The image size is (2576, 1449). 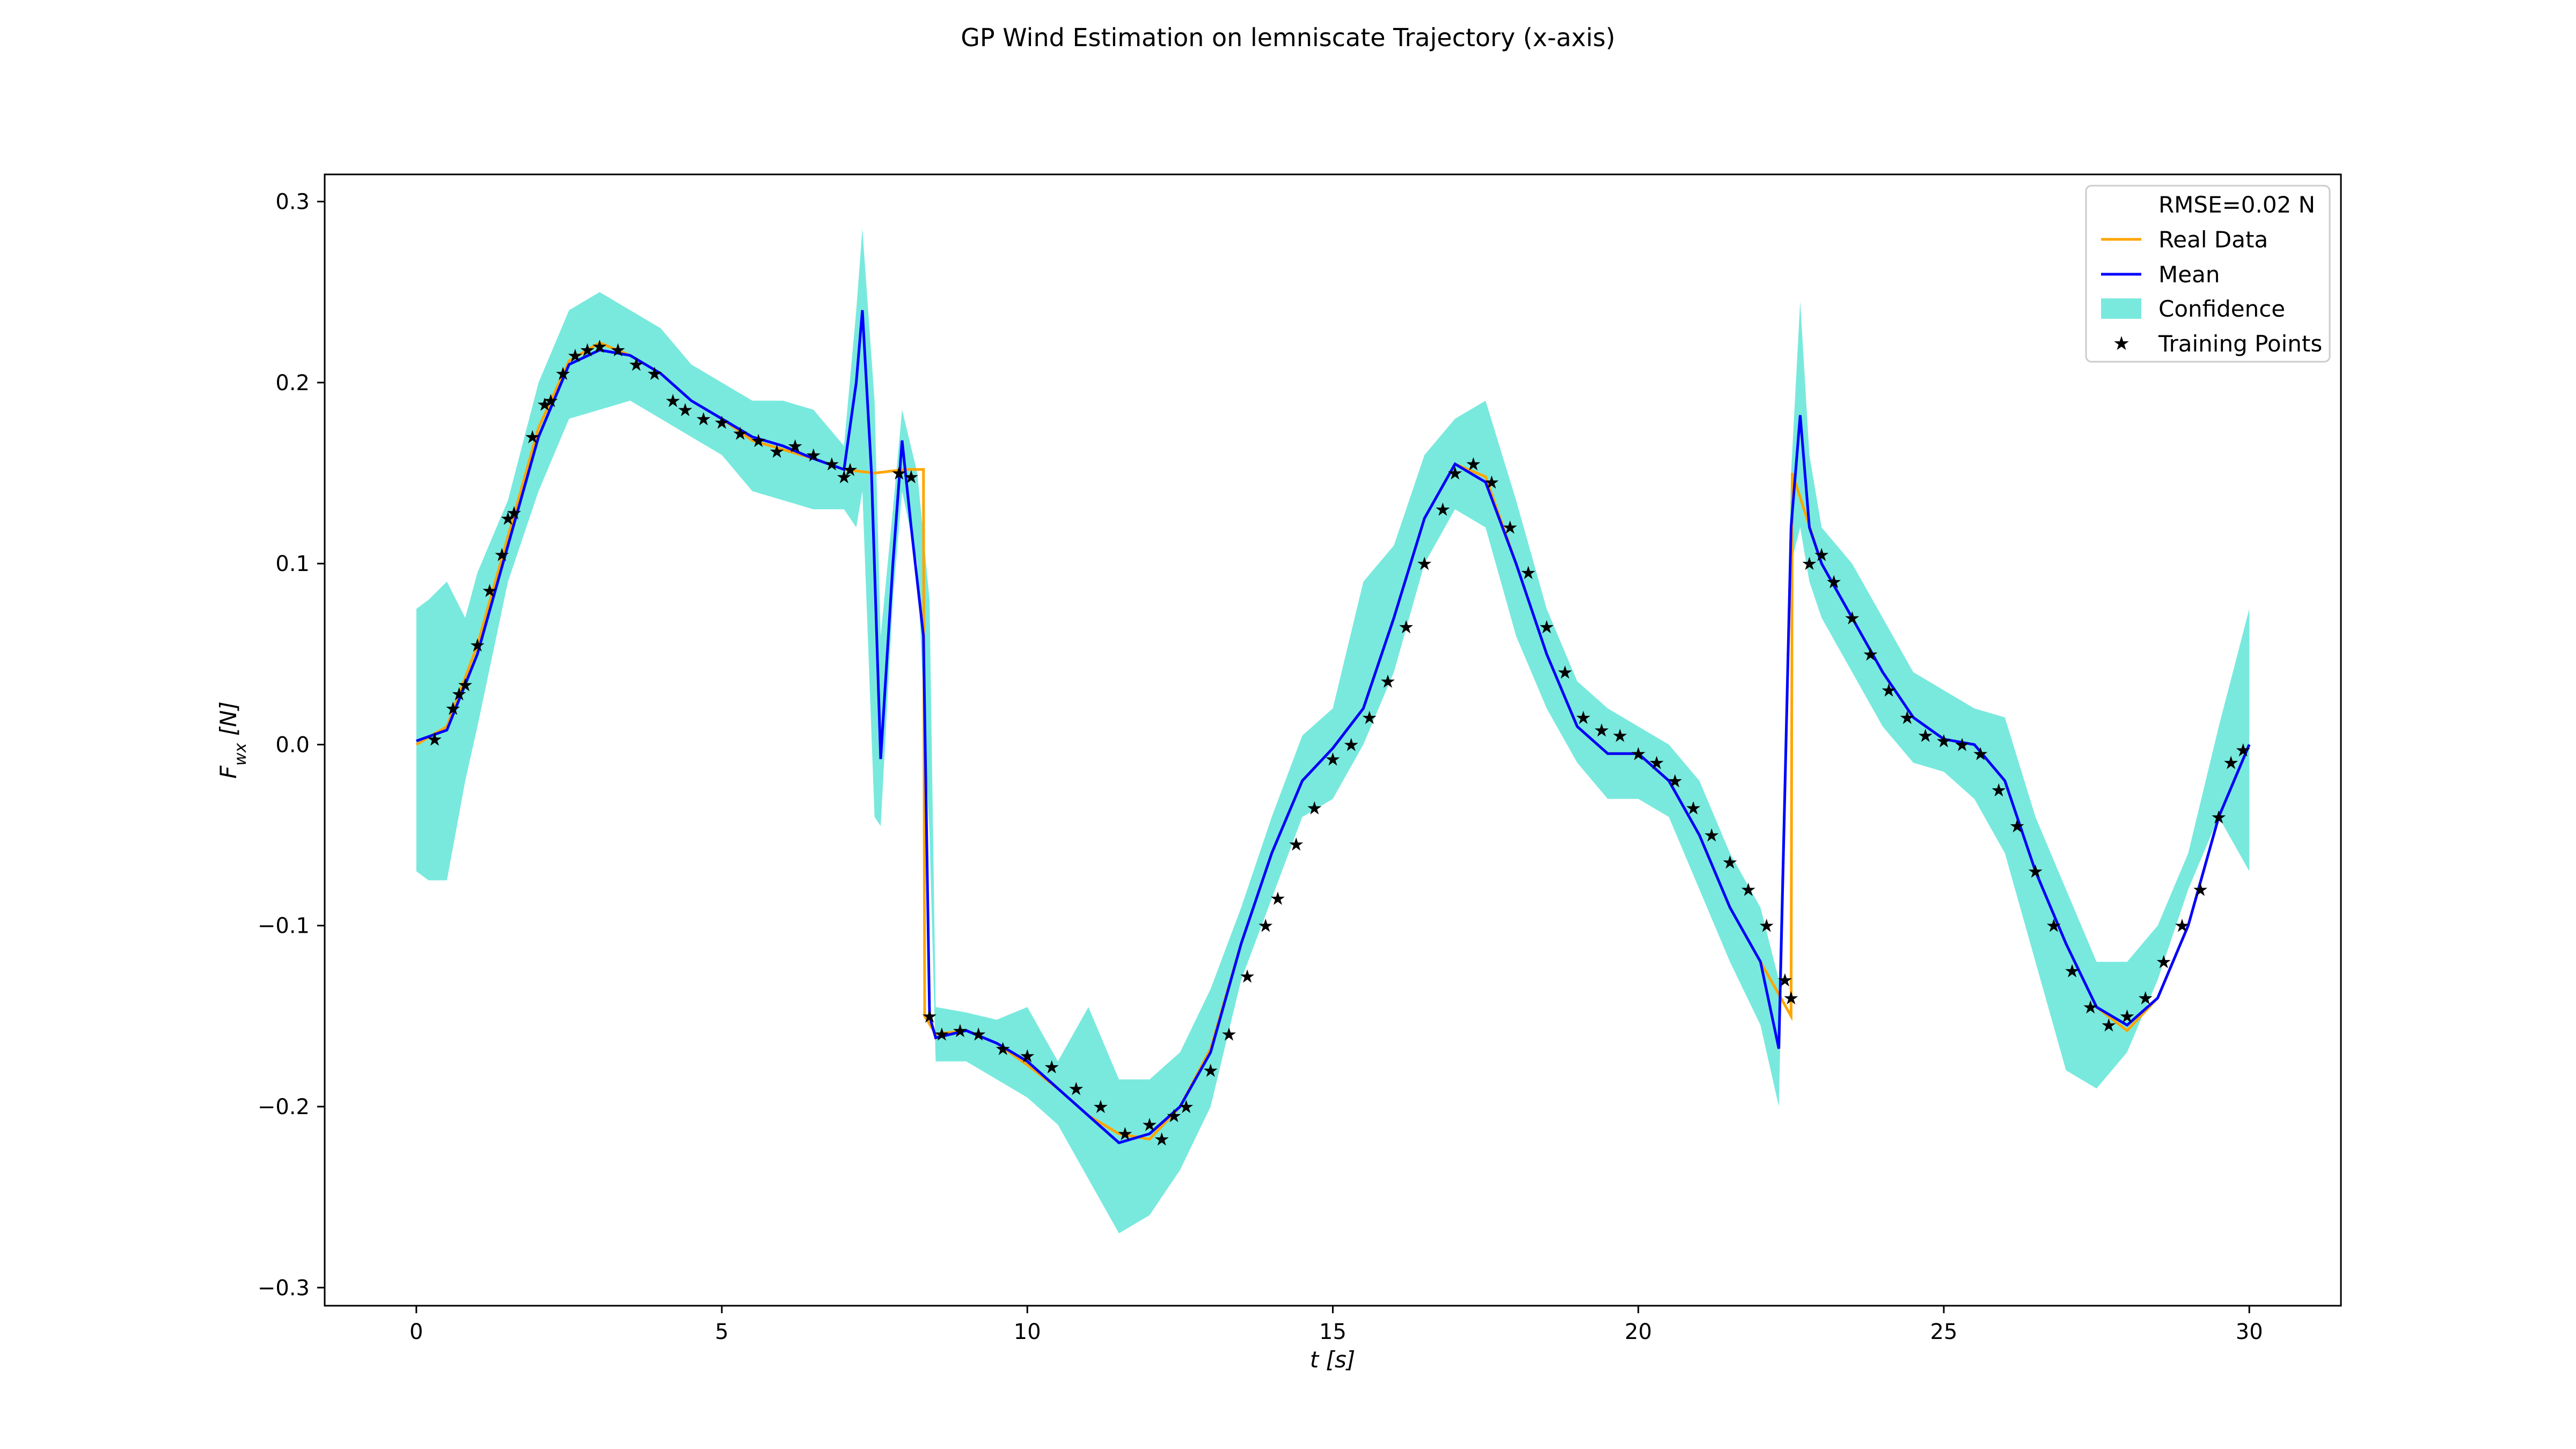 What do you see at coordinates (292, 202) in the screenshot?
I see `y-tick-label: 0.3` at bounding box center [292, 202].